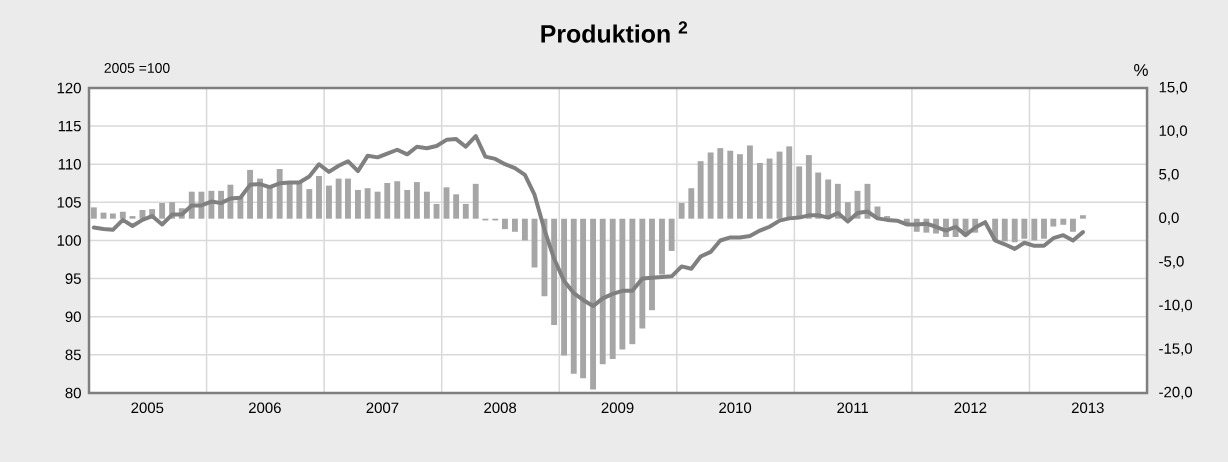 The height and width of the screenshot is (462, 1228). Describe the element at coordinates (147, 408) in the screenshot. I see `x-tick-label: 2005` at that location.